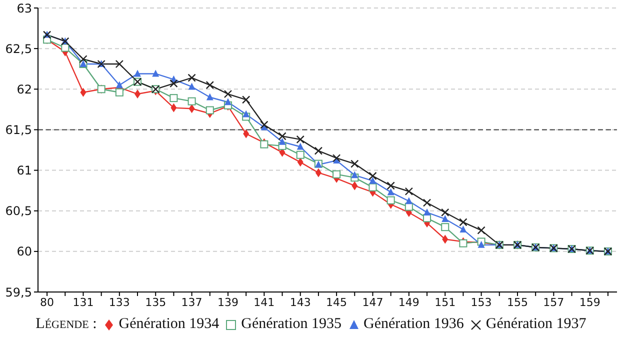 The height and width of the screenshot is (340, 622). What do you see at coordinates (264, 302) in the screenshot?
I see `x-tick-label: 141` at bounding box center [264, 302].